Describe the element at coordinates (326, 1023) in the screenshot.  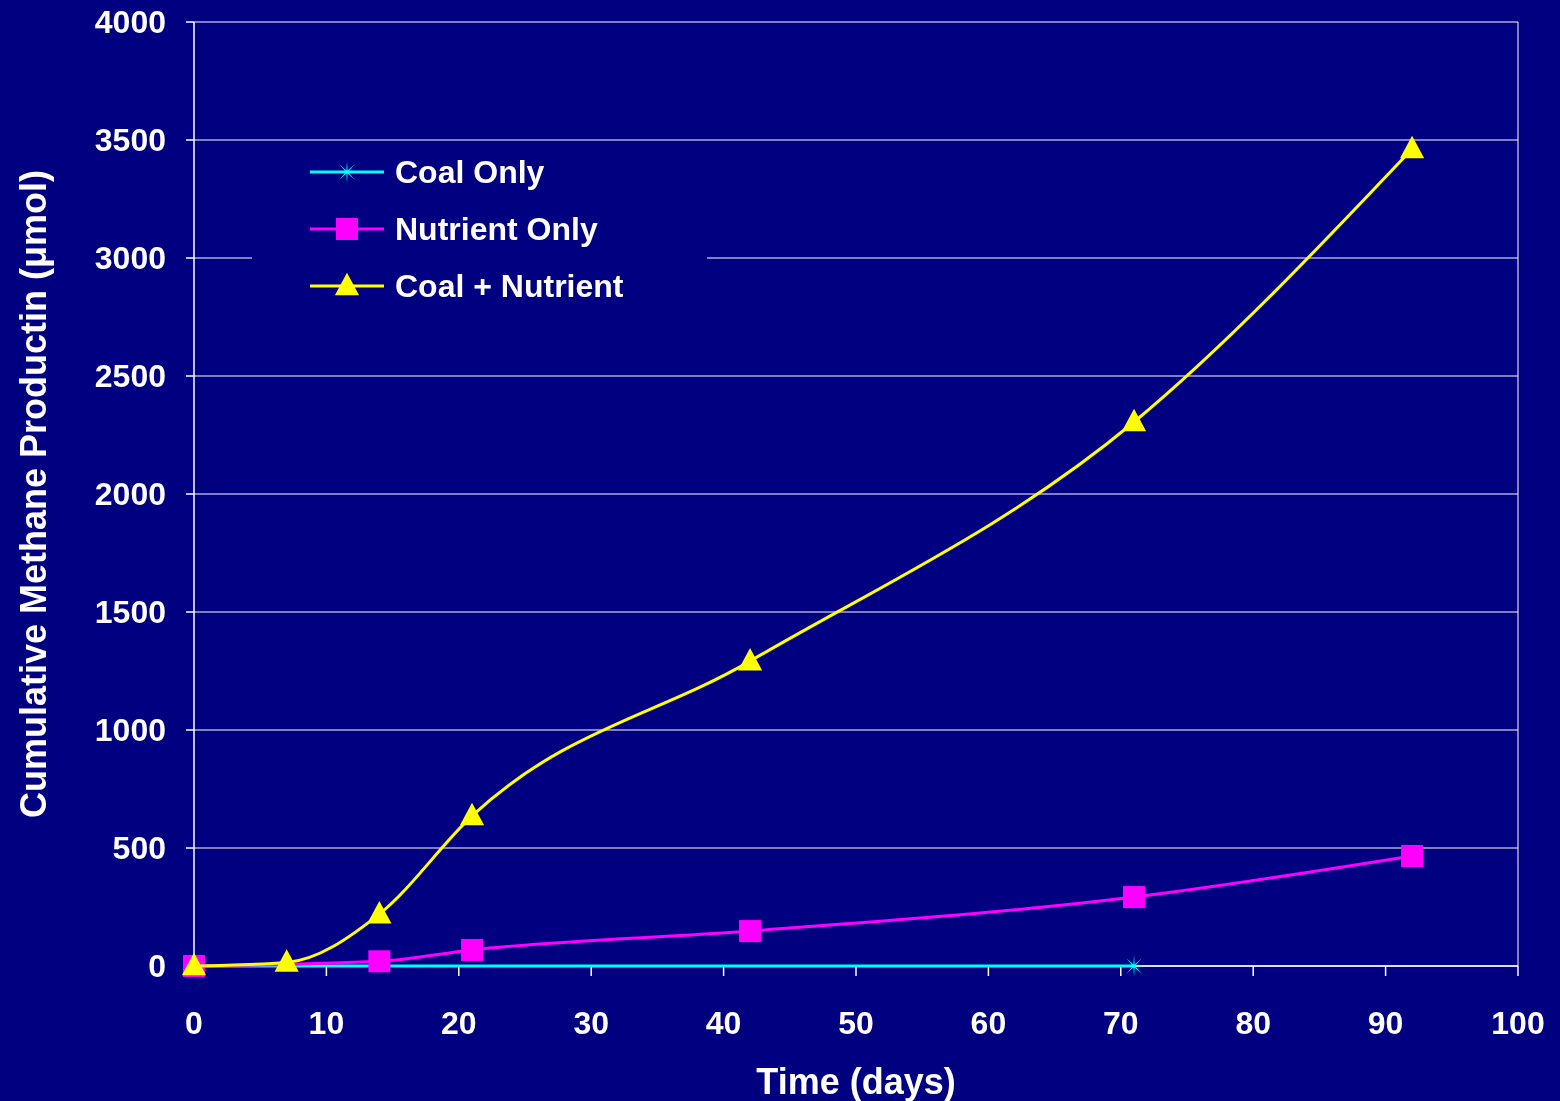
I see `x-tick-label: 10` at that location.